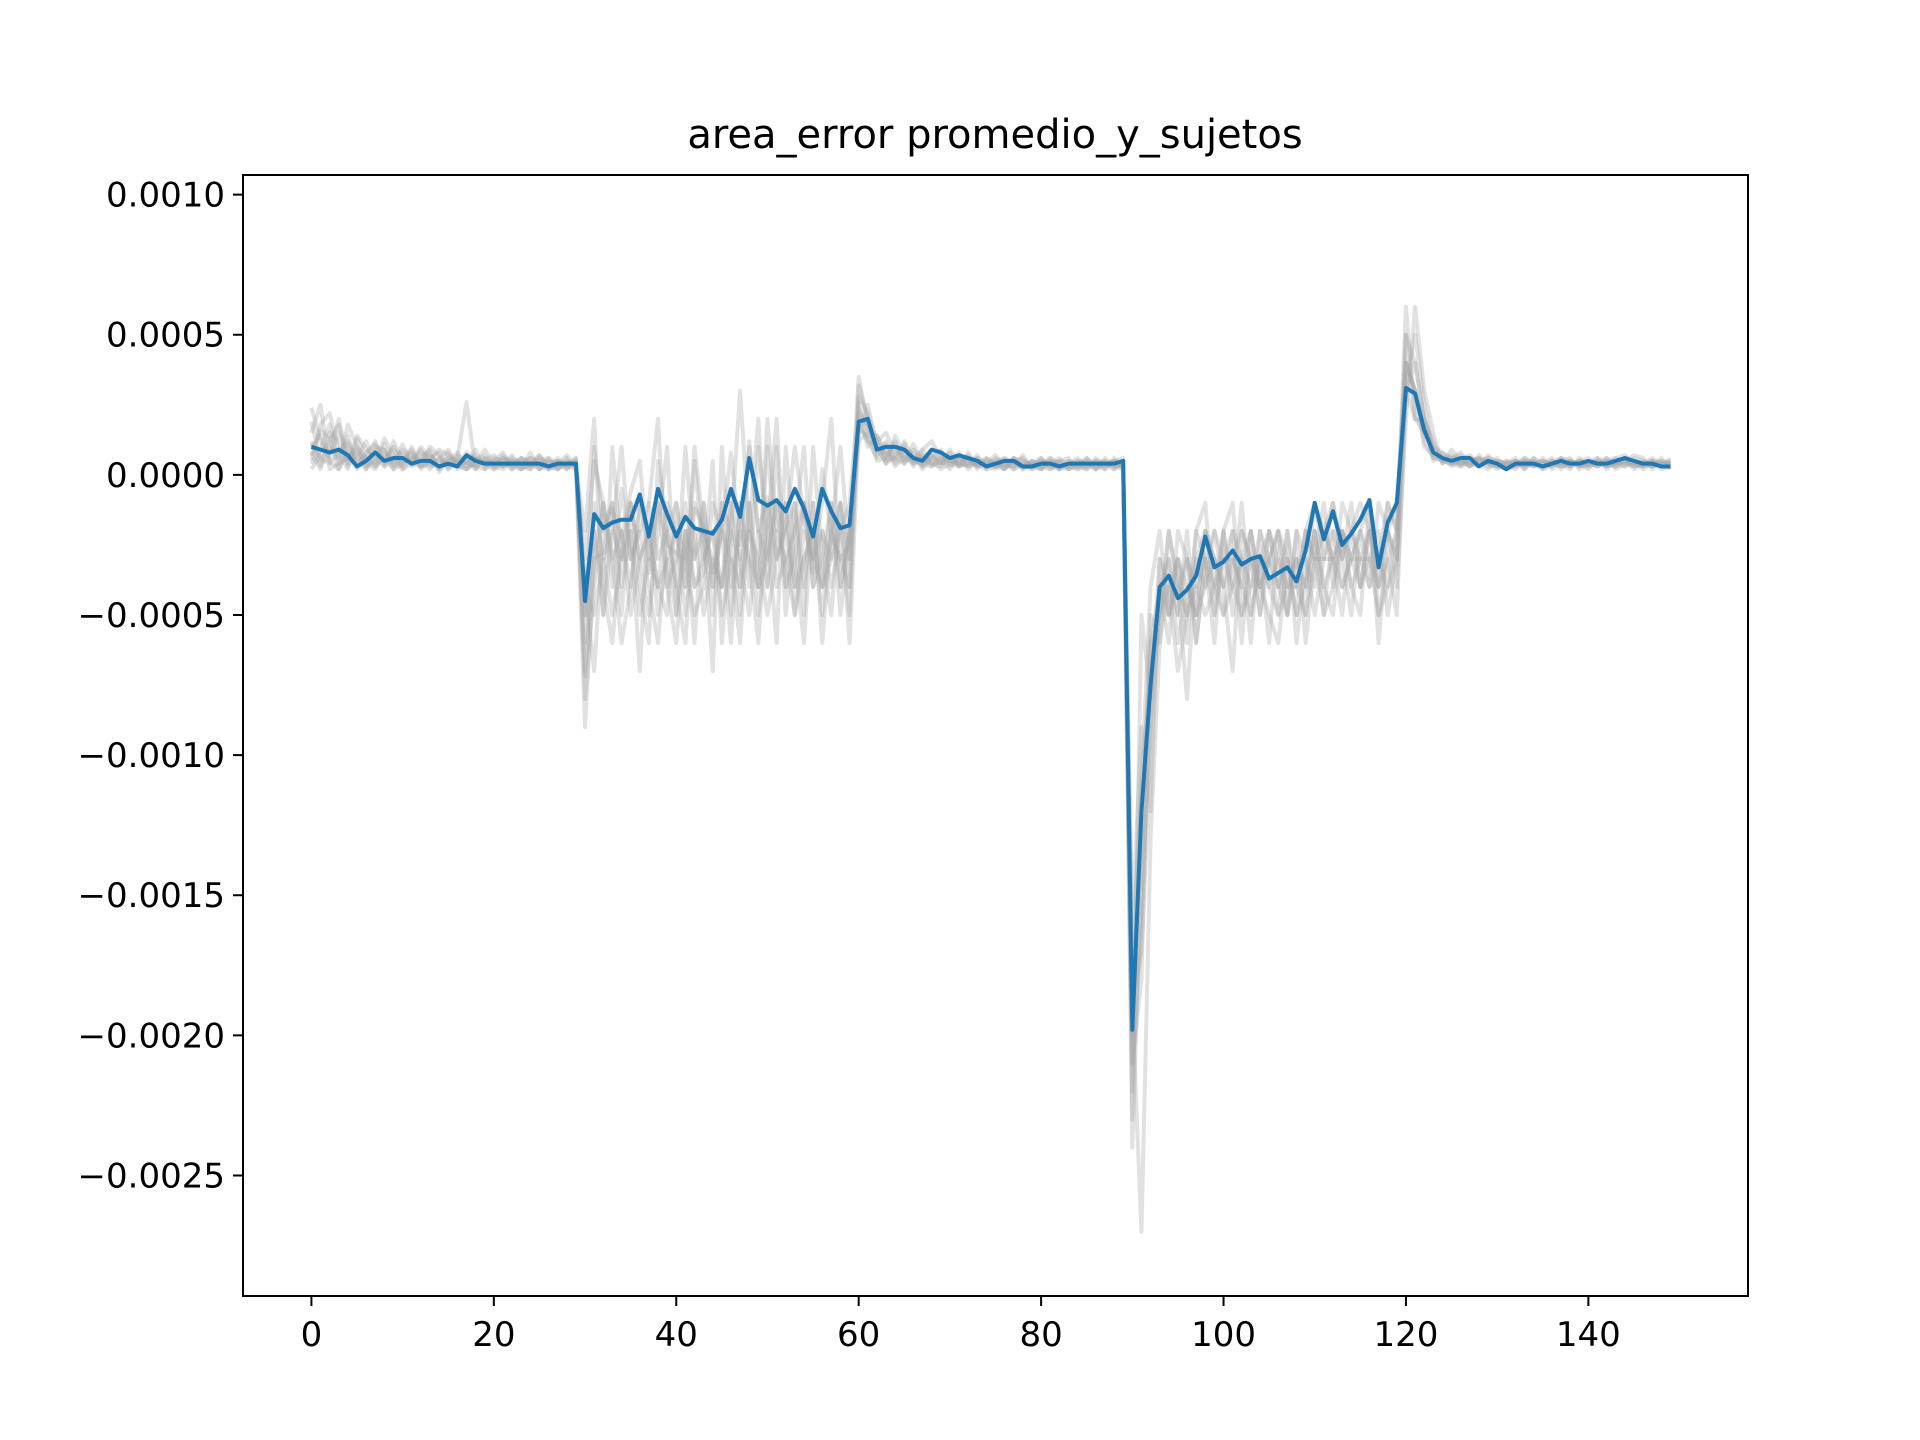 The image size is (1920, 1440). What do you see at coordinates (493, 1335) in the screenshot?
I see `x-tick-label: 20` at bounding box center [493, 1335].